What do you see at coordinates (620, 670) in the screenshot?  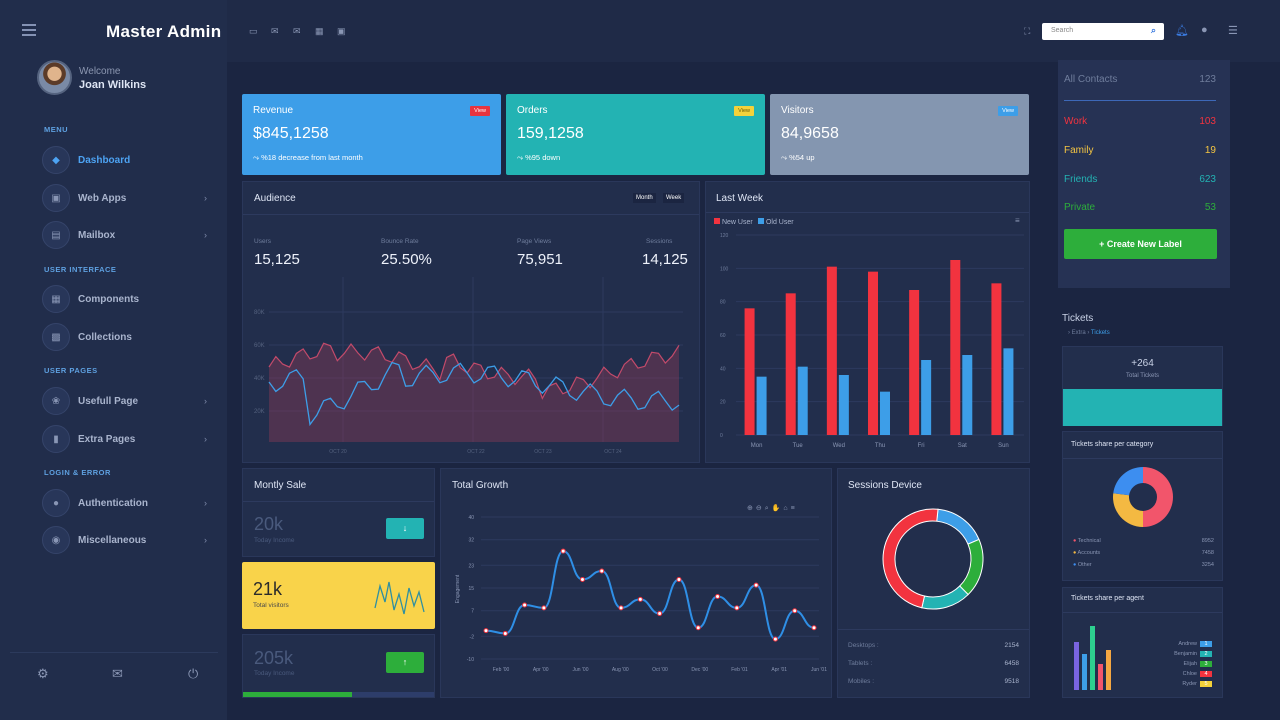 I see `x-tick-label: Aug '00` at bounding box center [620, 670].